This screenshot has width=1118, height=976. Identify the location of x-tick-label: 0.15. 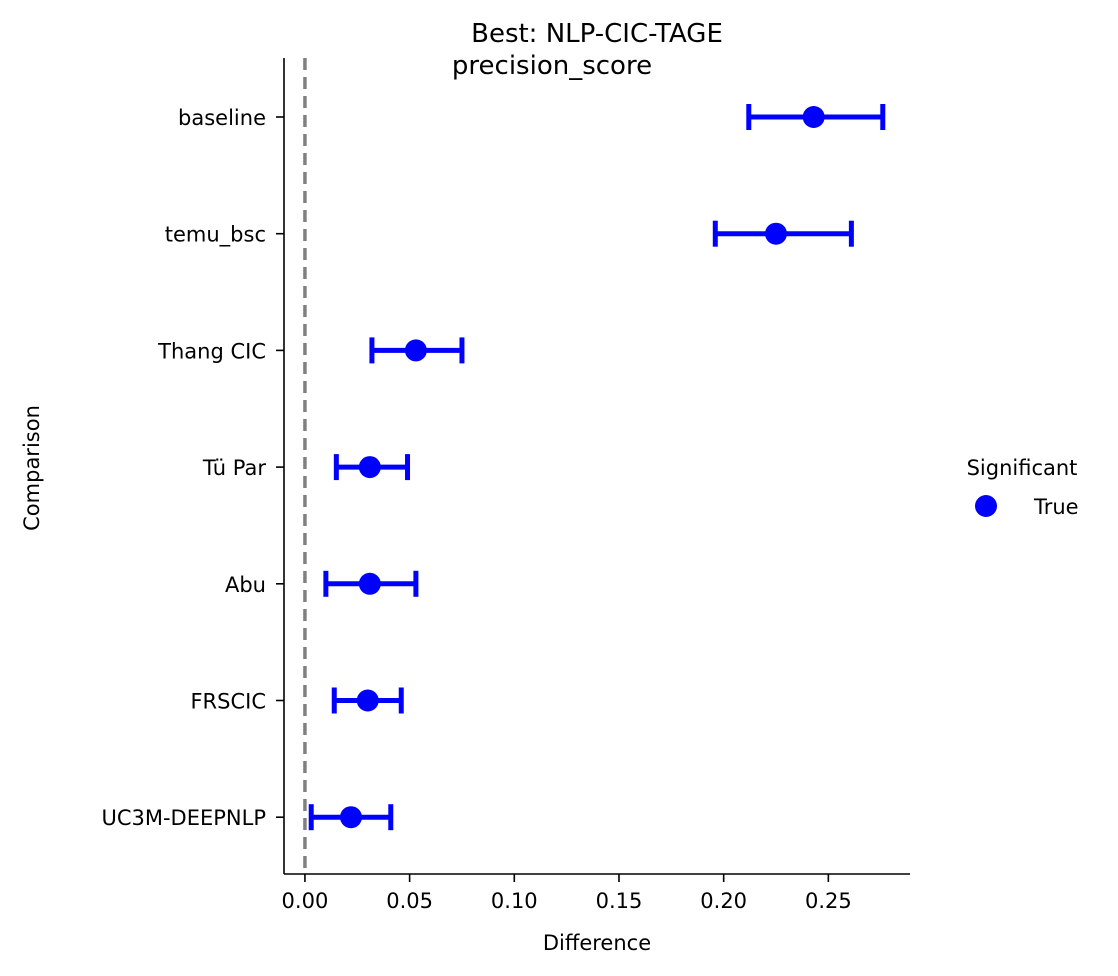
(619, 901).